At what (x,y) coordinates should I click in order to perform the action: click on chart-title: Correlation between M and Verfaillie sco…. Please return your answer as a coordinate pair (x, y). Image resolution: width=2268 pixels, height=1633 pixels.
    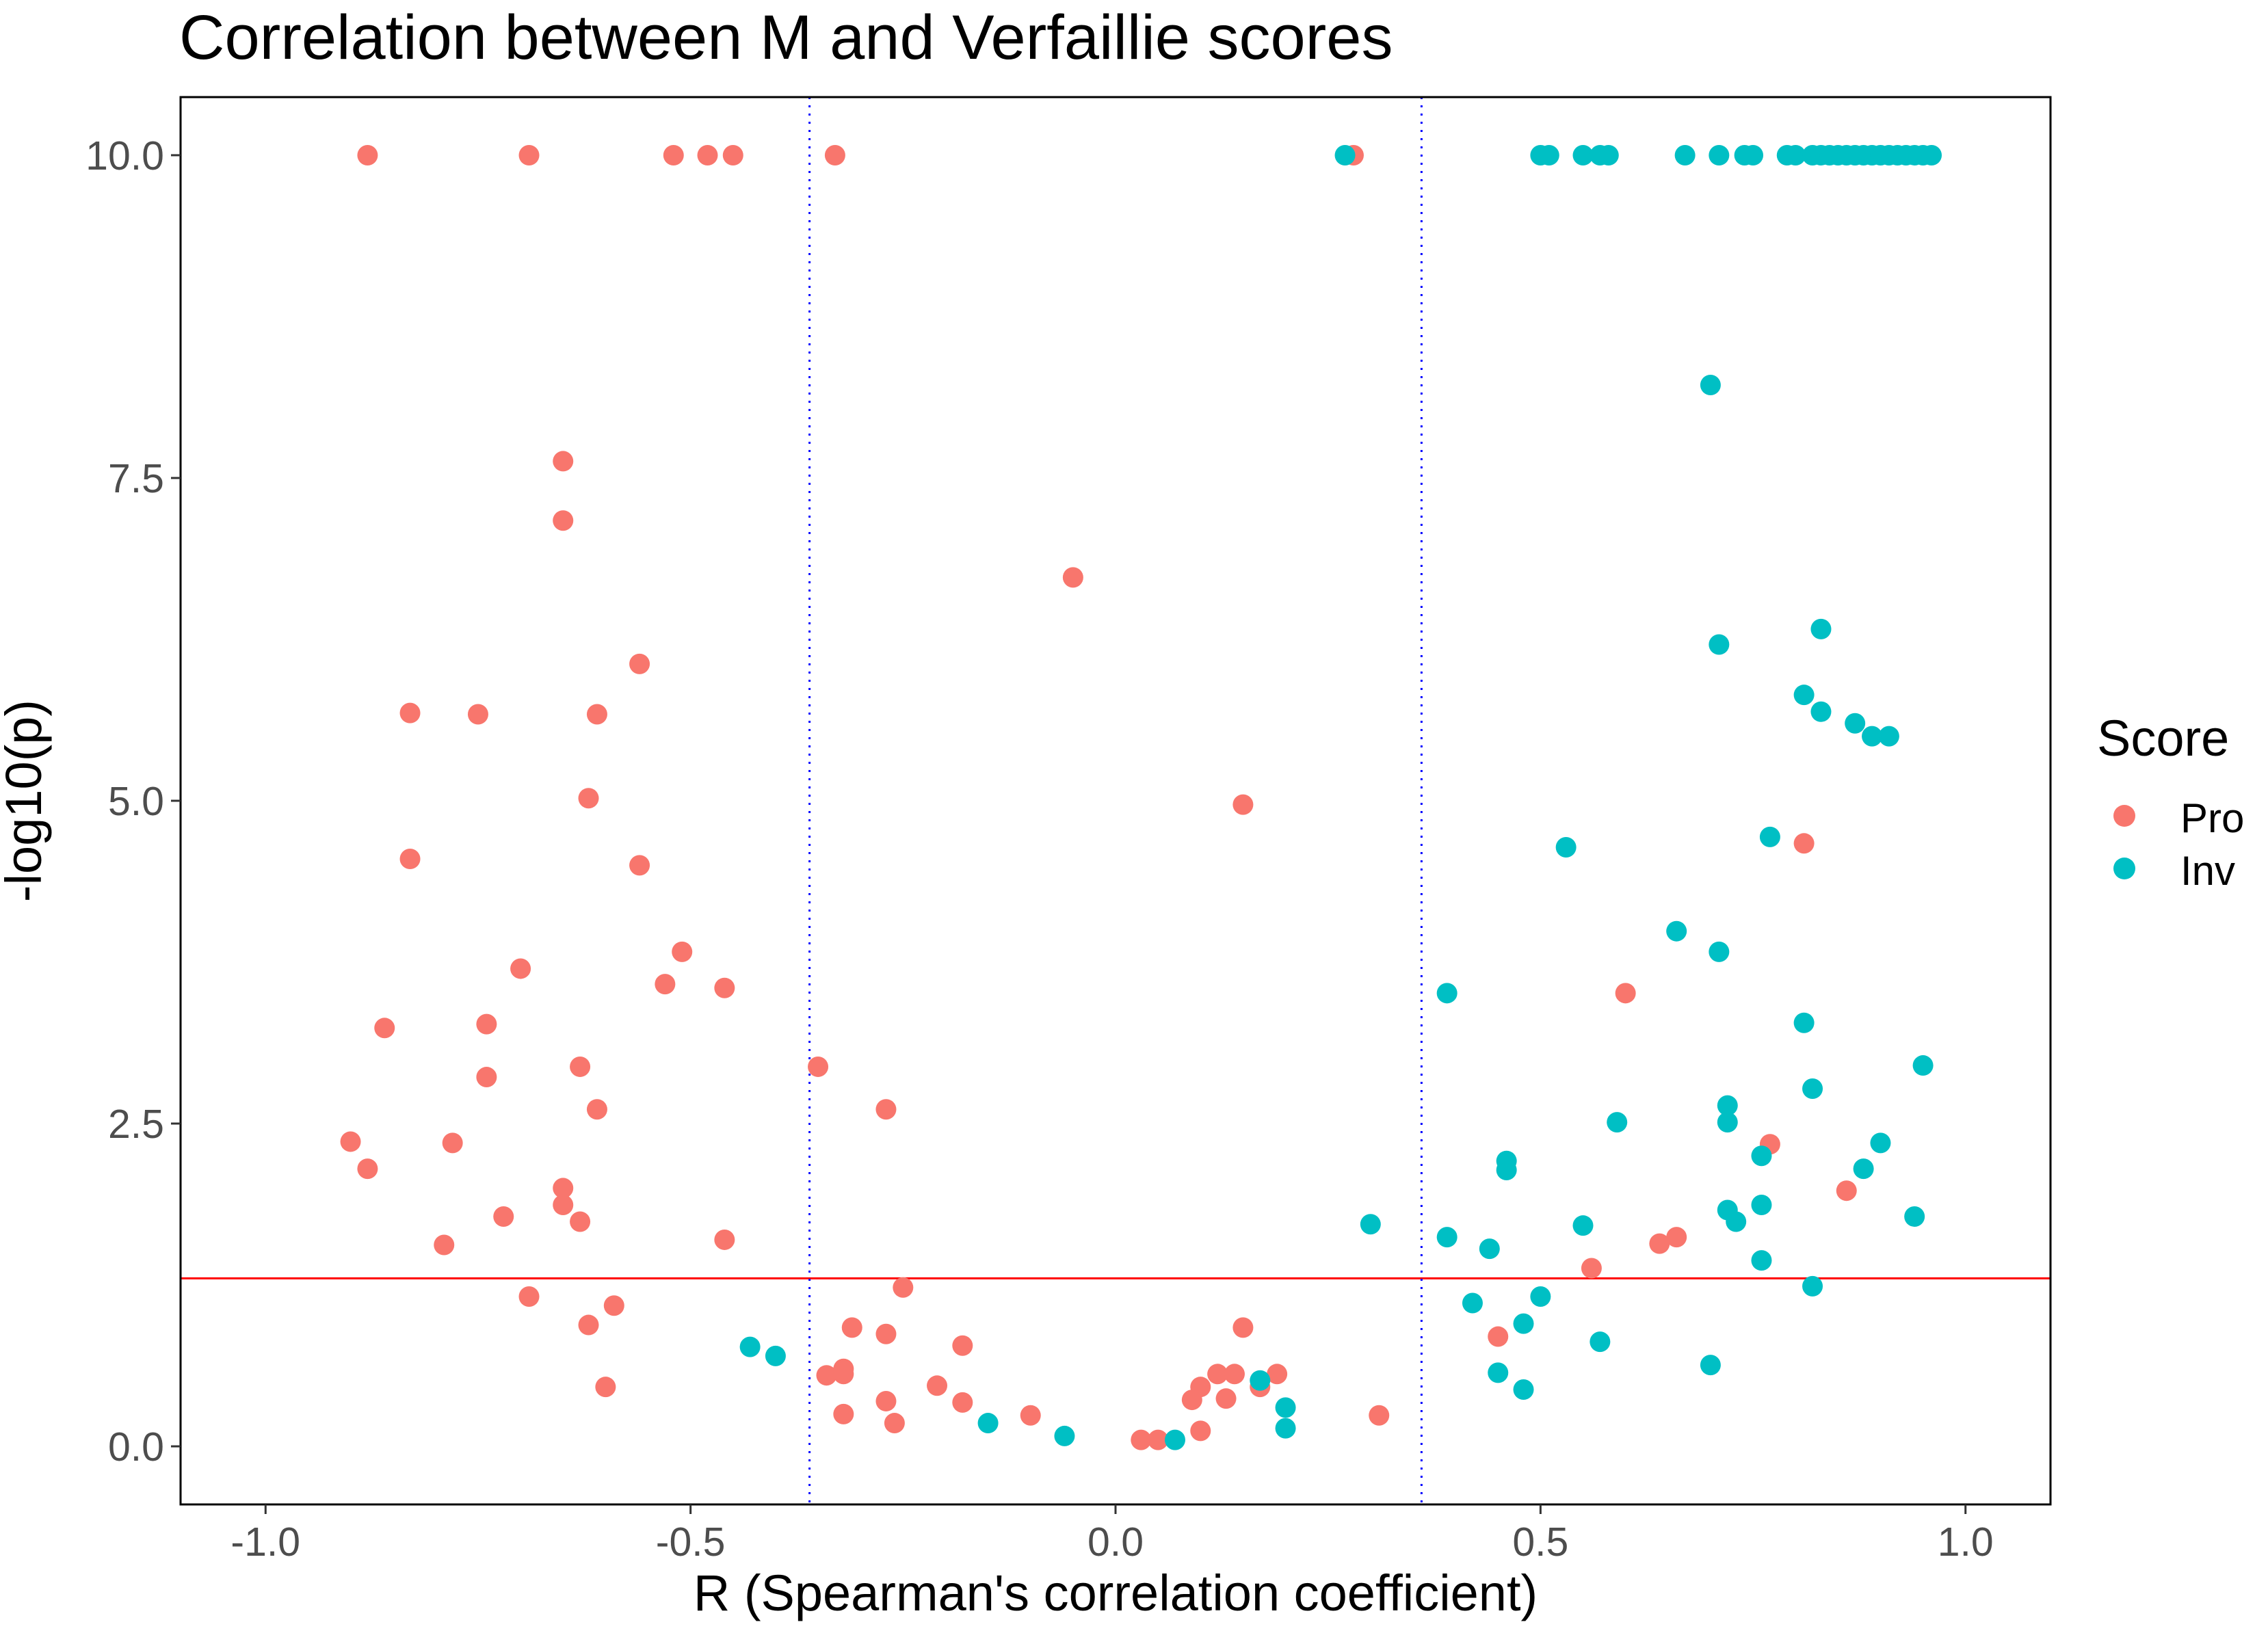
    Looking at the image, I should click on (786, 37).